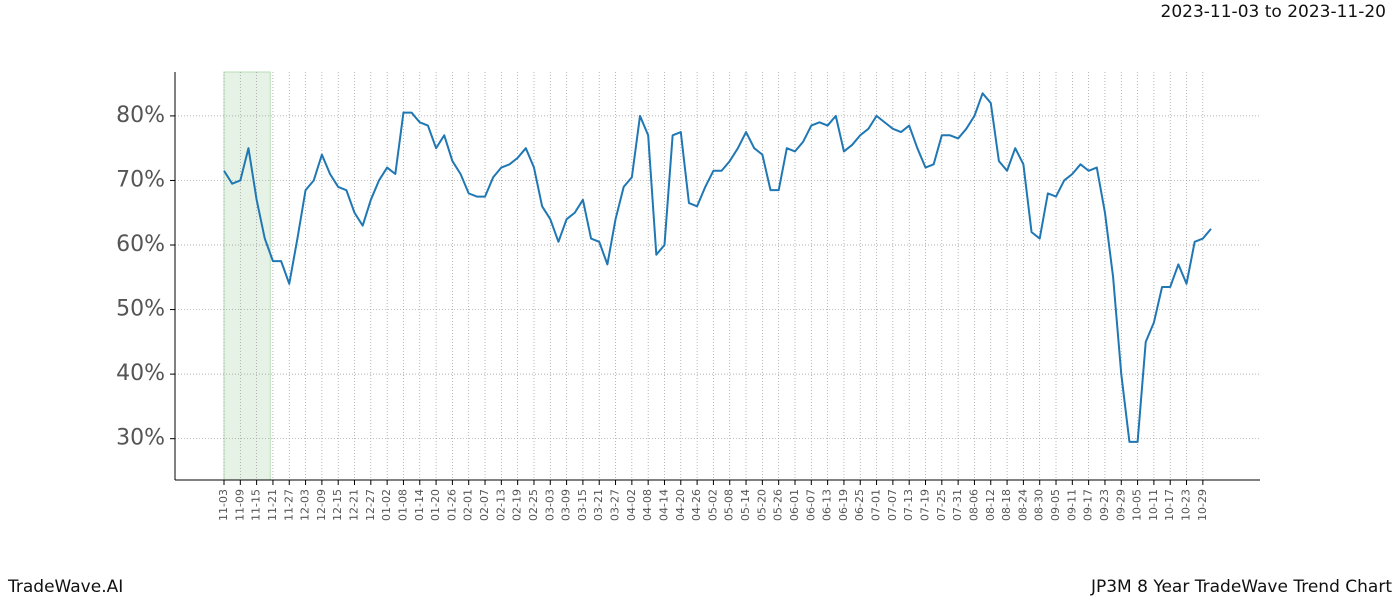  I want to click on x-tick-label: 07-25, so click(941, 505).